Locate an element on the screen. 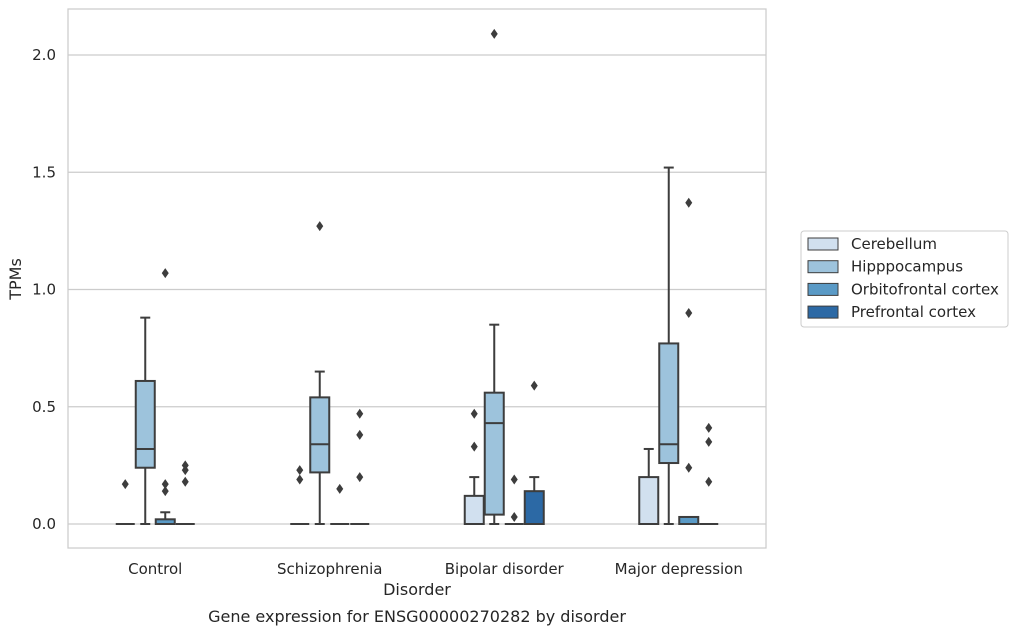 The width and height of the screenshot is (1018, 634). legend-label: Cerebellum is located at coordinates (894, 244).